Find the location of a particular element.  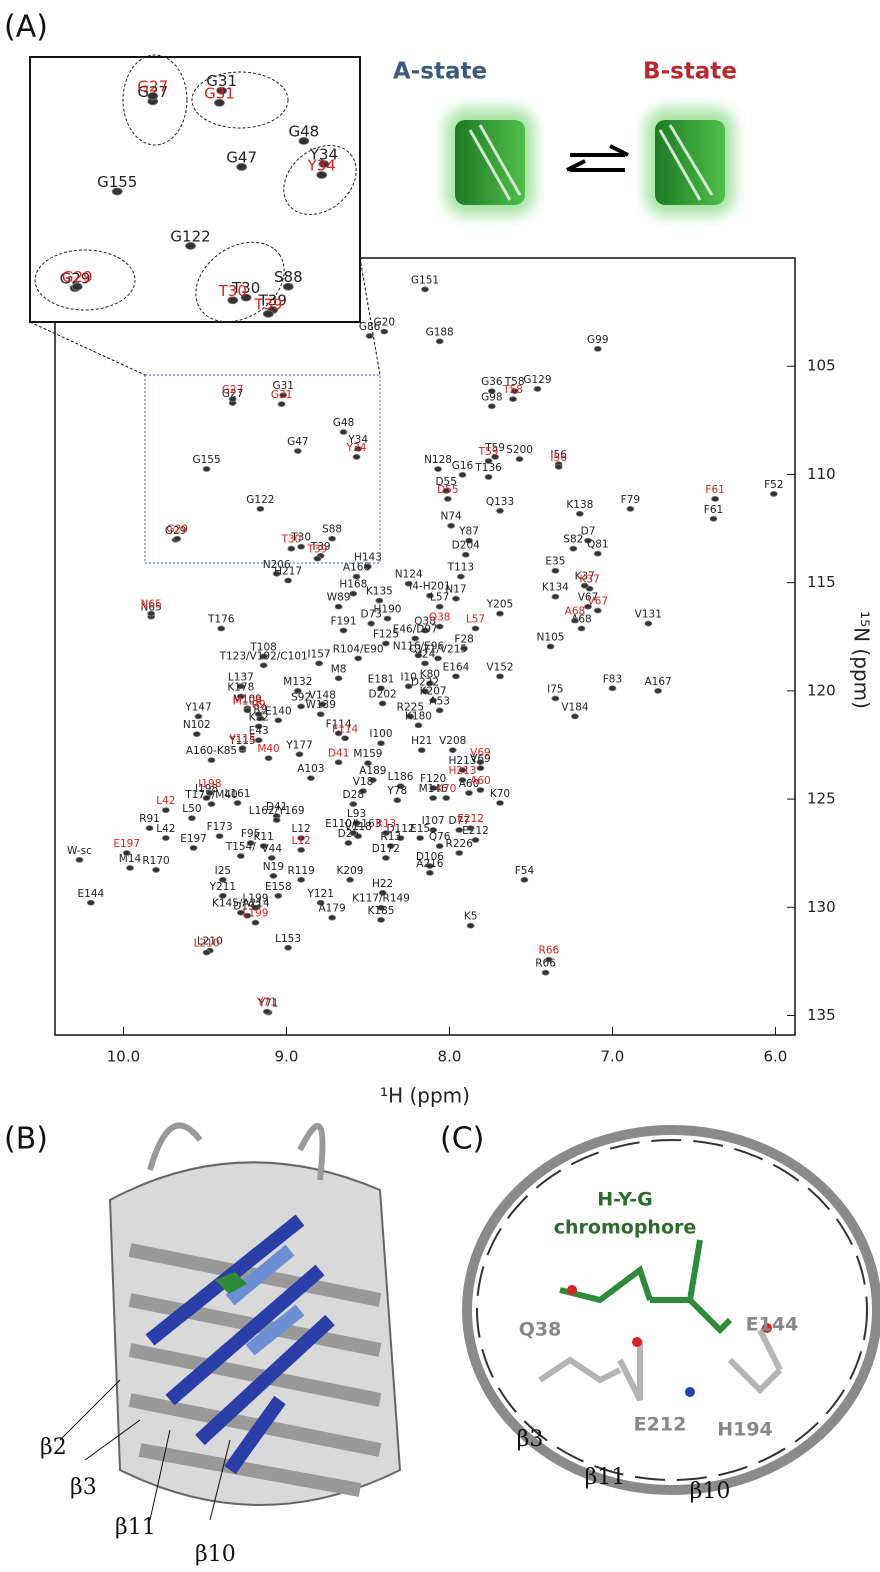

peak-label: I4-H201 is located at coordinates (430, 587).